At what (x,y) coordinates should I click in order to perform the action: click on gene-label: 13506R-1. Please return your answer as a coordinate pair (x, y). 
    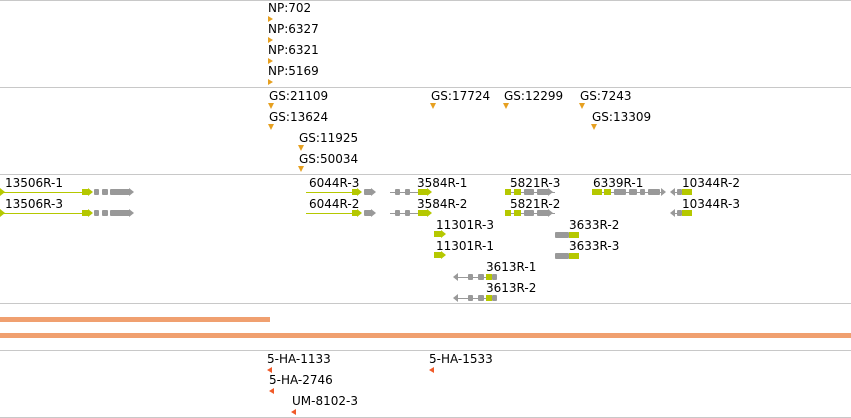
    Looking at the image, I should click on (34, 183).